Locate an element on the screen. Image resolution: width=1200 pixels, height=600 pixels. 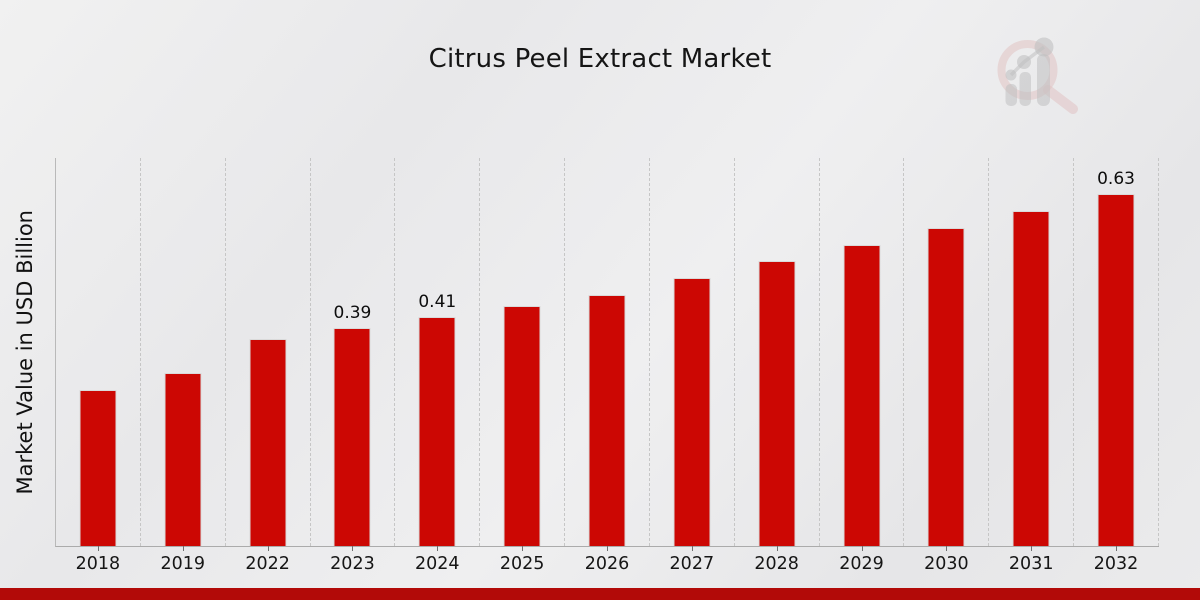
bottom-accent-band is located at coordinates (600, 594).